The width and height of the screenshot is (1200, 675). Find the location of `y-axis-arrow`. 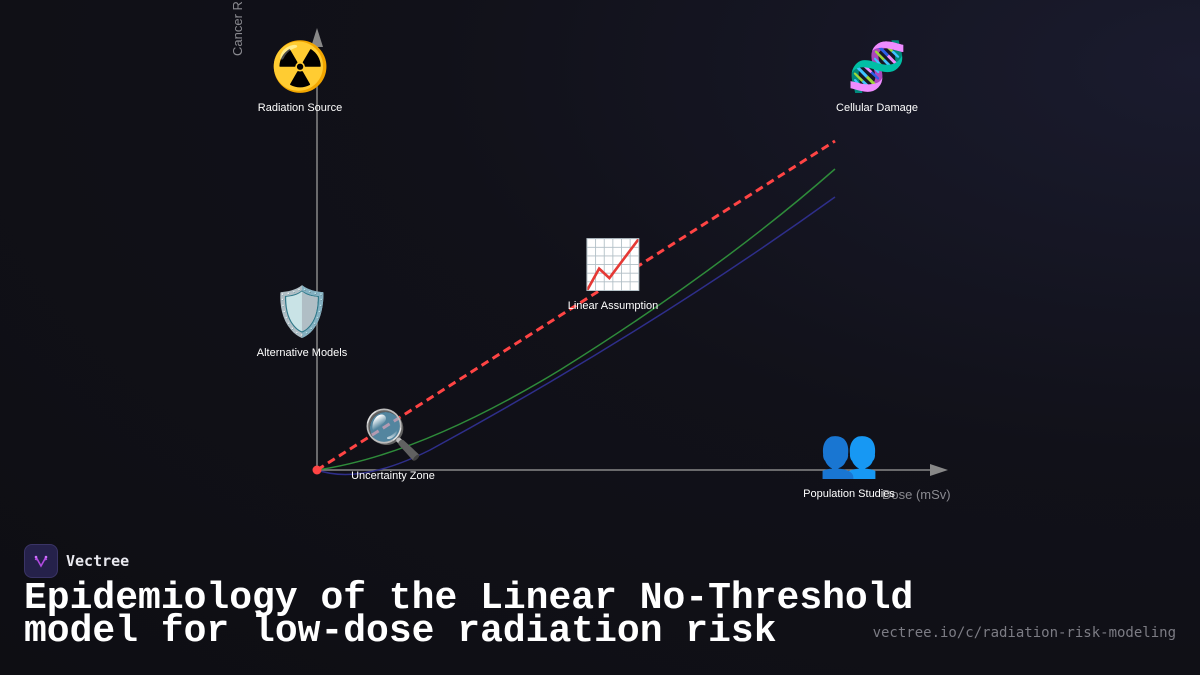

y-axis-arrow is located at coordinates (317, 37).